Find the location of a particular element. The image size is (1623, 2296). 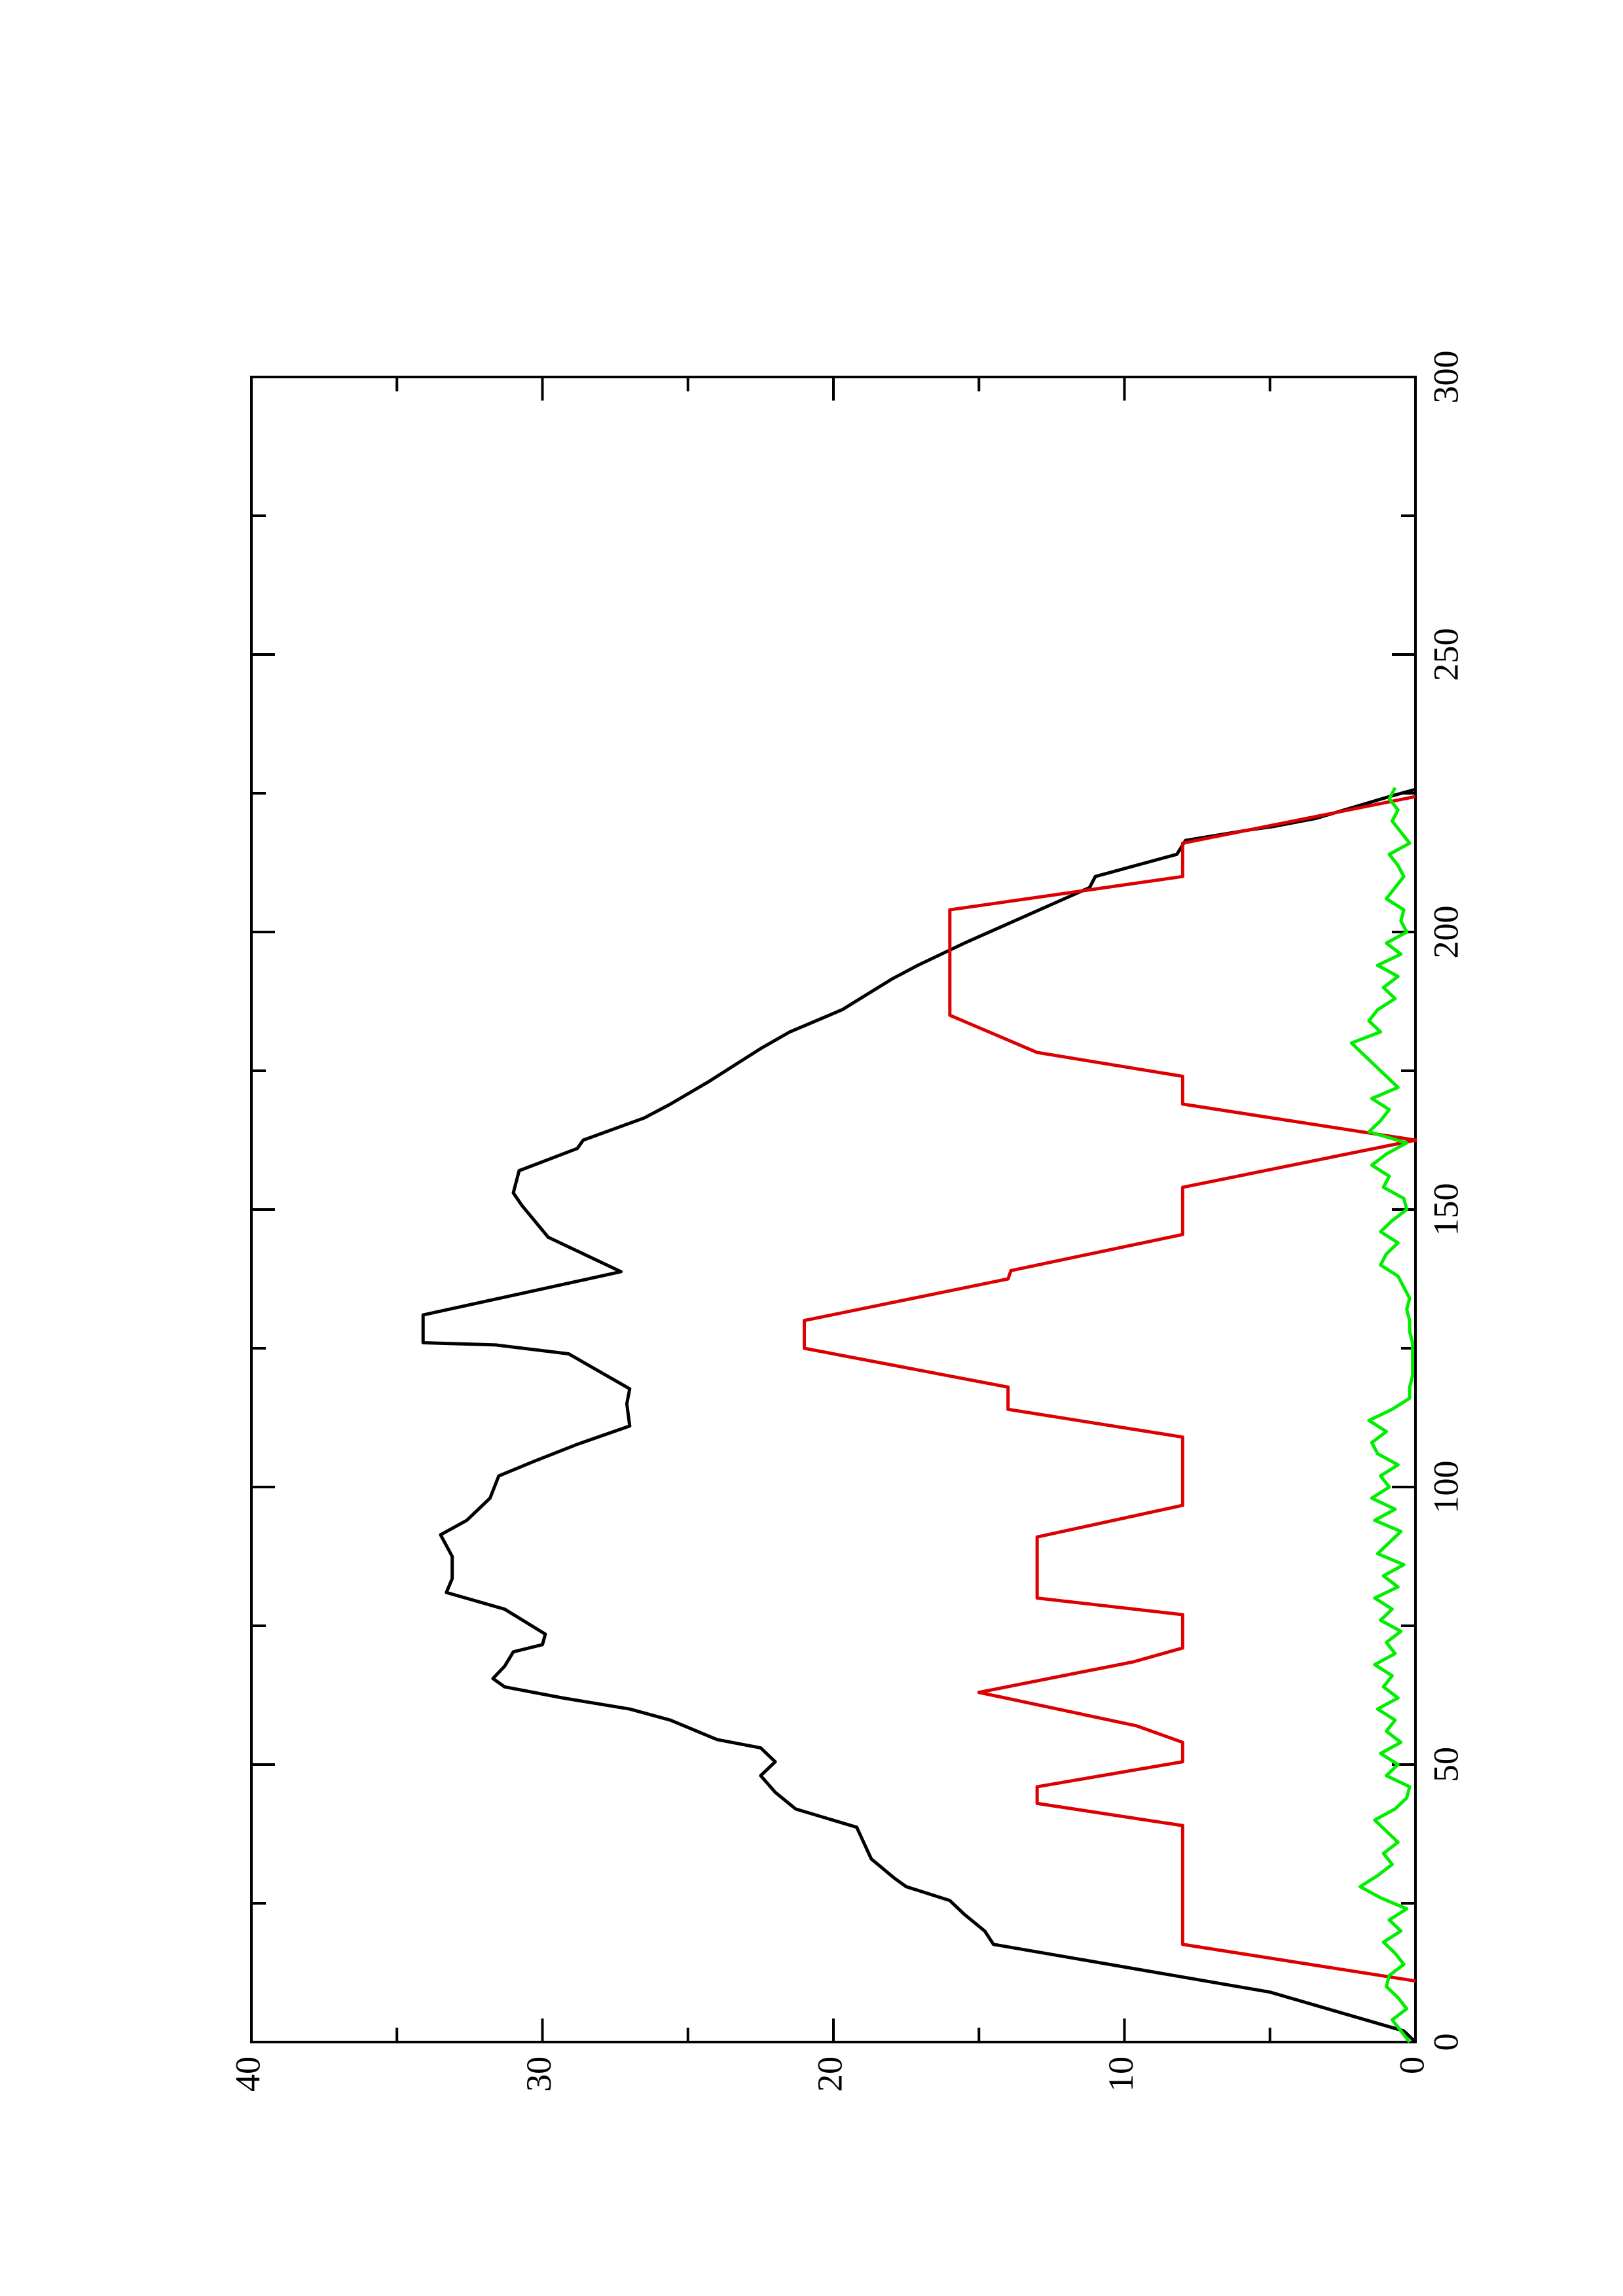

y-tick-label: 20 is located at coordinates (829, 2074).